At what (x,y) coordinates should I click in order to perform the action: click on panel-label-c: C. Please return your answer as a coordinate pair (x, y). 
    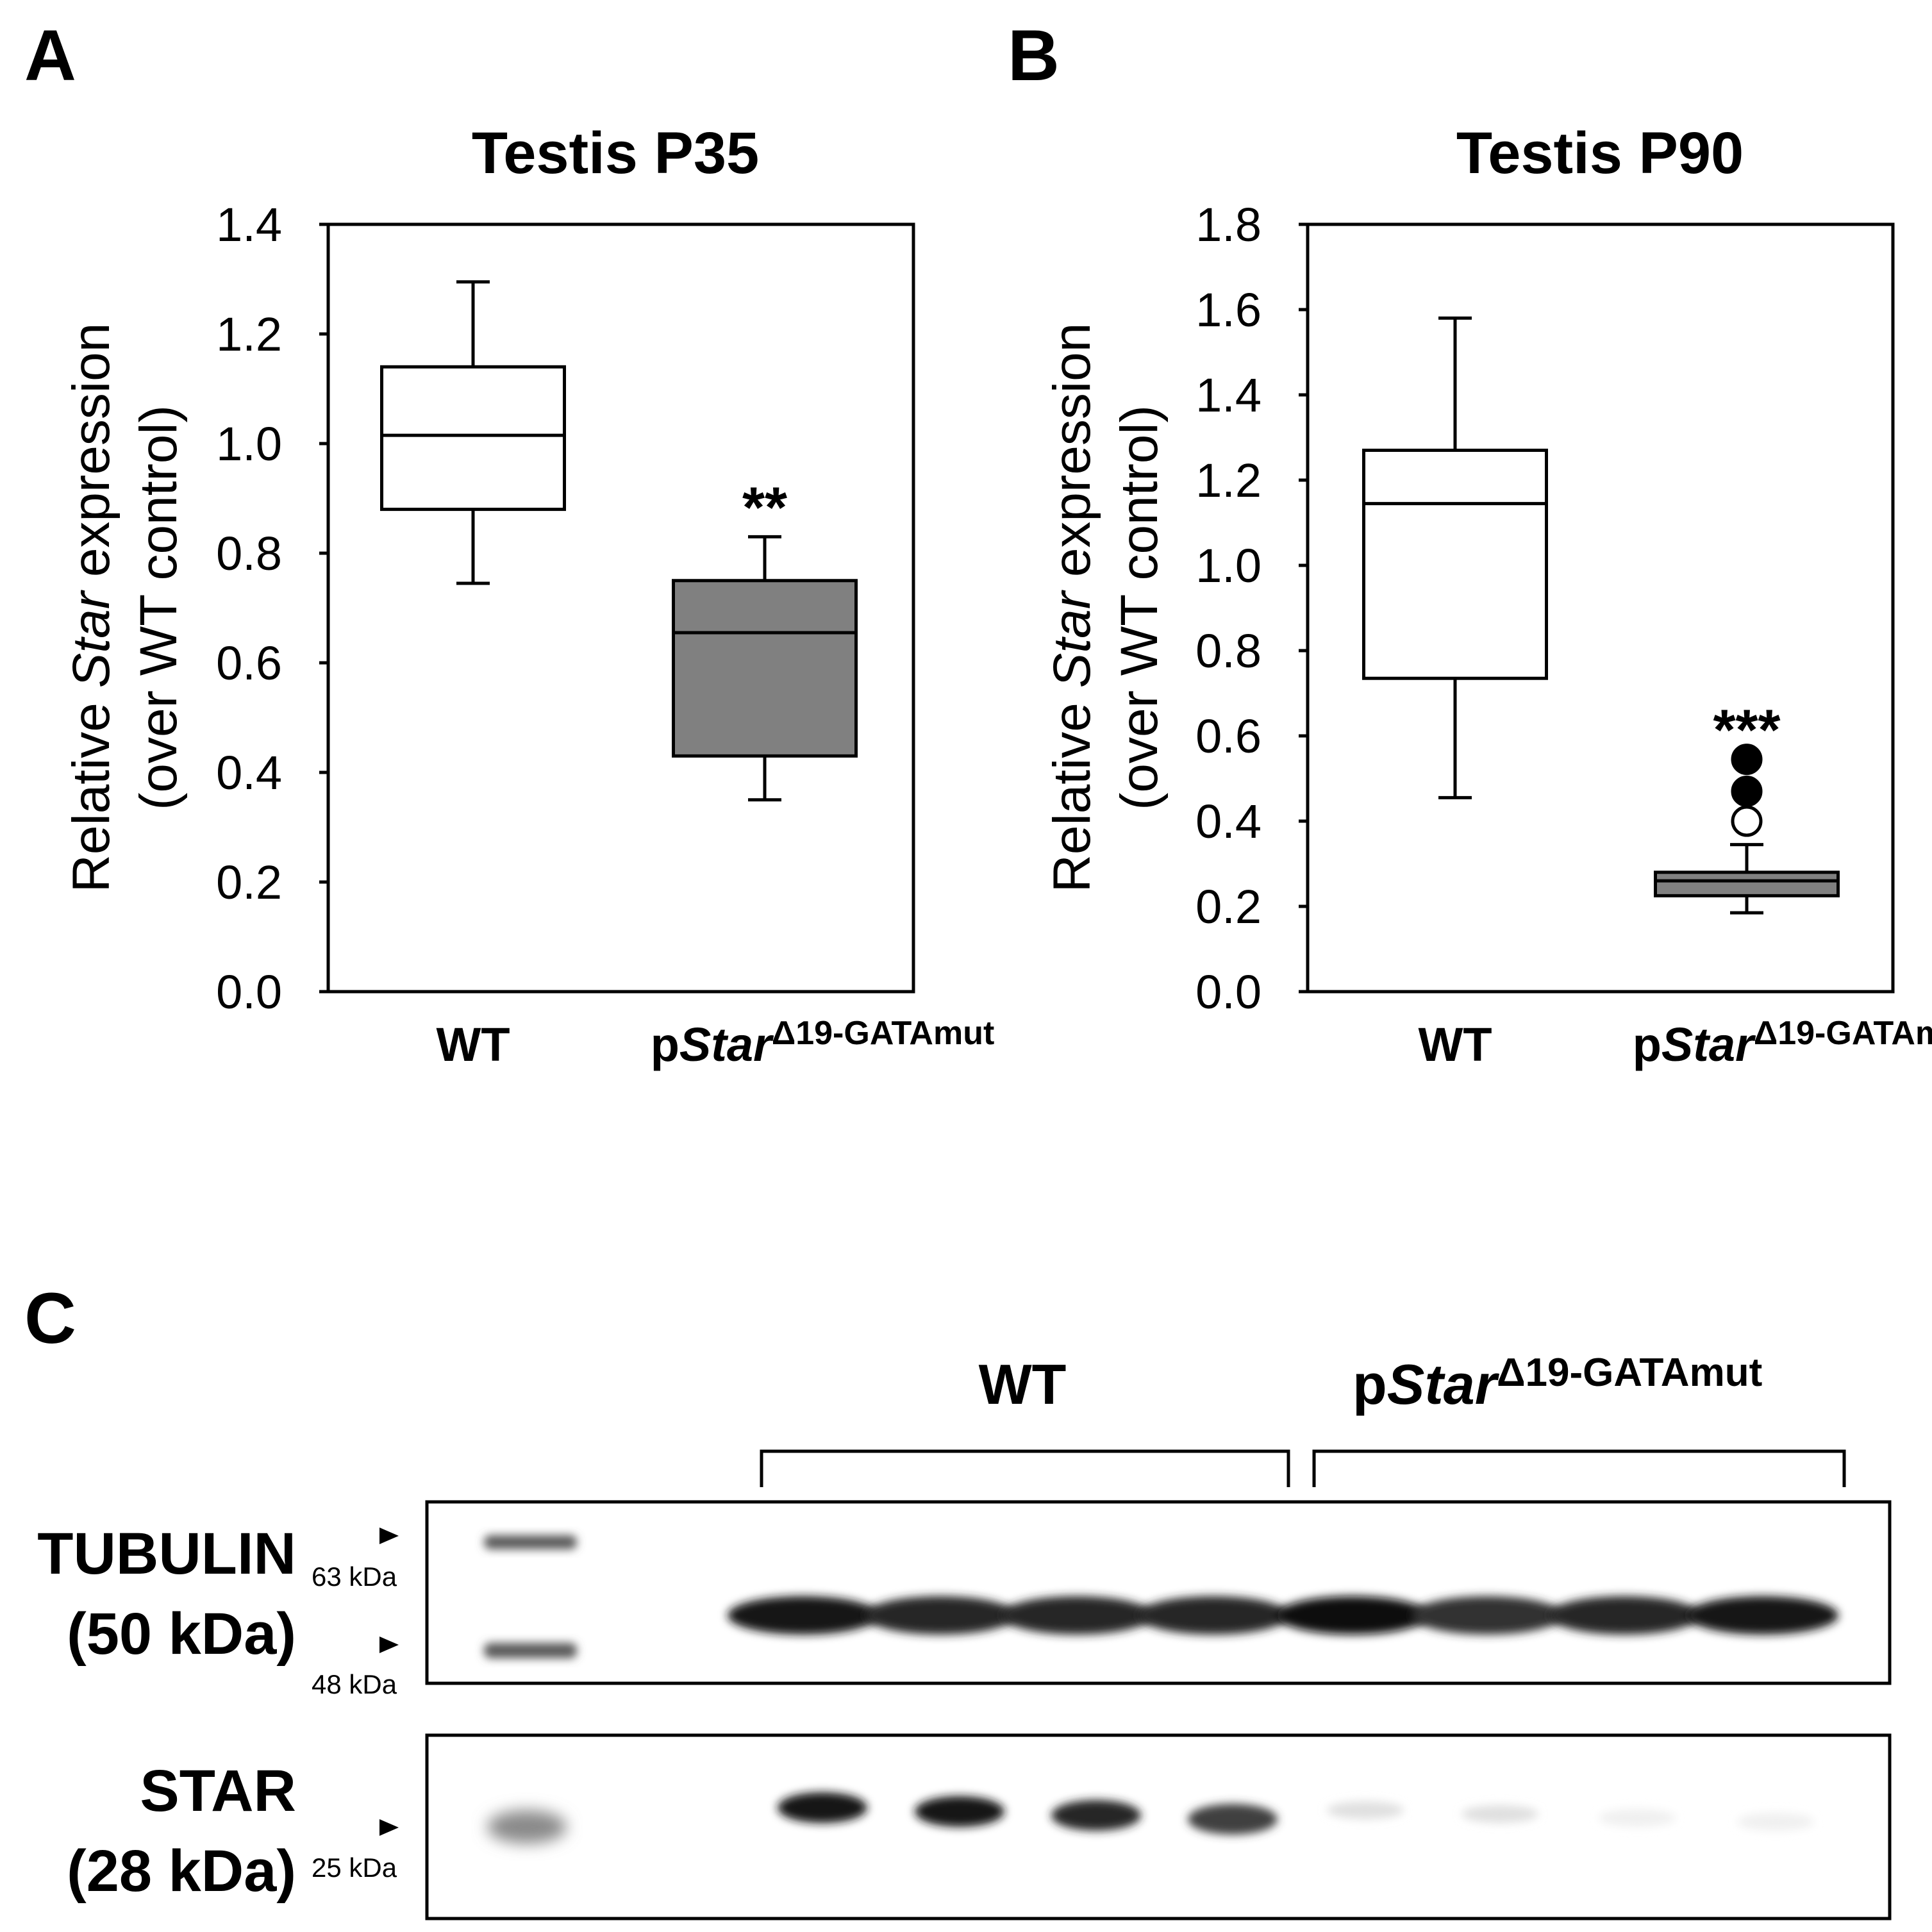
    Looking at the image, I should click on (50, 1318).